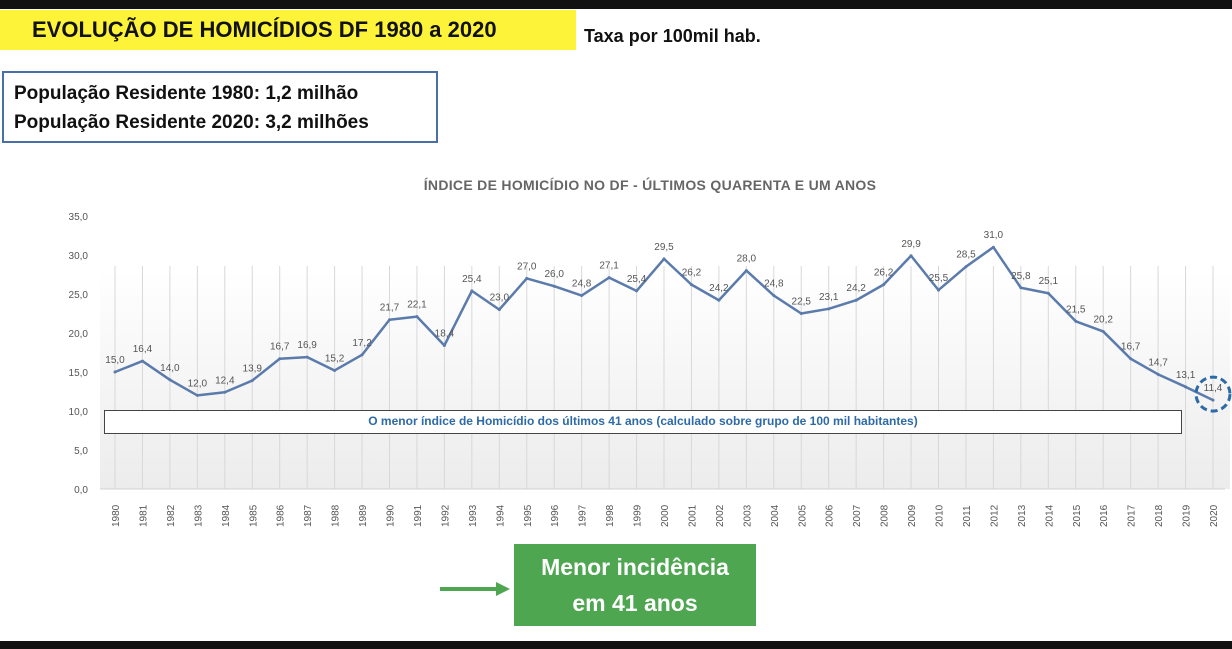 Image resolution: width=1232 pixels, height=649 pixels. What do you see at coordinates (473, 515) in the screenshot?
I see `x-tick-label: 1993` at bounding box center [473, 515].